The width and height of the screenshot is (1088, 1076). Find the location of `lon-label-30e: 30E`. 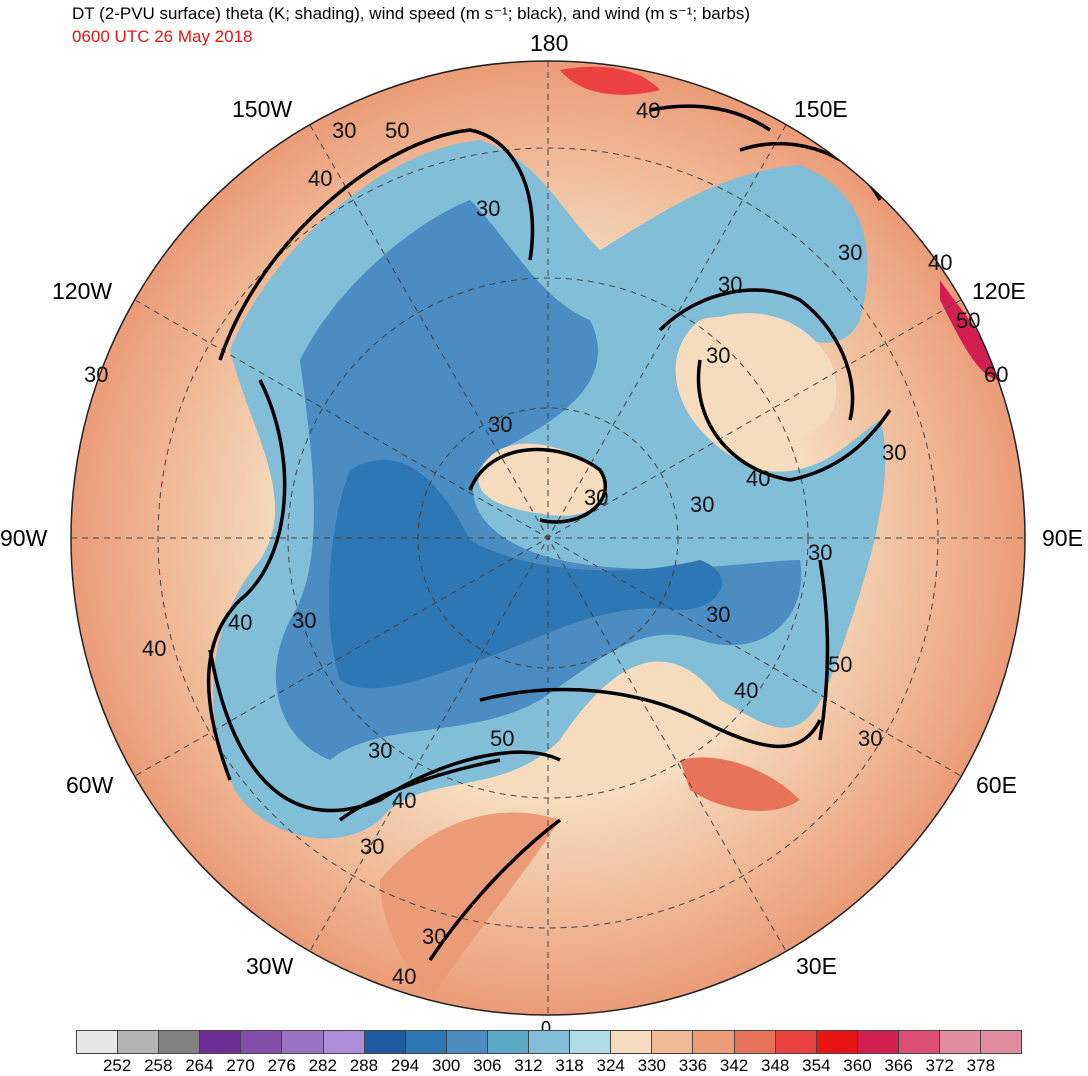

lon-label-30e: 30E is located at coordinates (816, 966).